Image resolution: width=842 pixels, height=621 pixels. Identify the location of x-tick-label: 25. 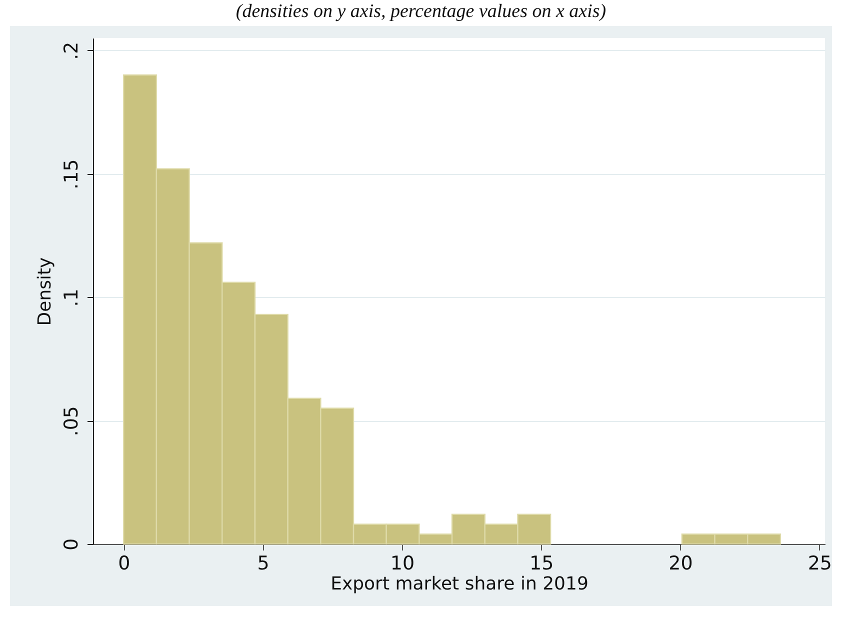
(820, 563).